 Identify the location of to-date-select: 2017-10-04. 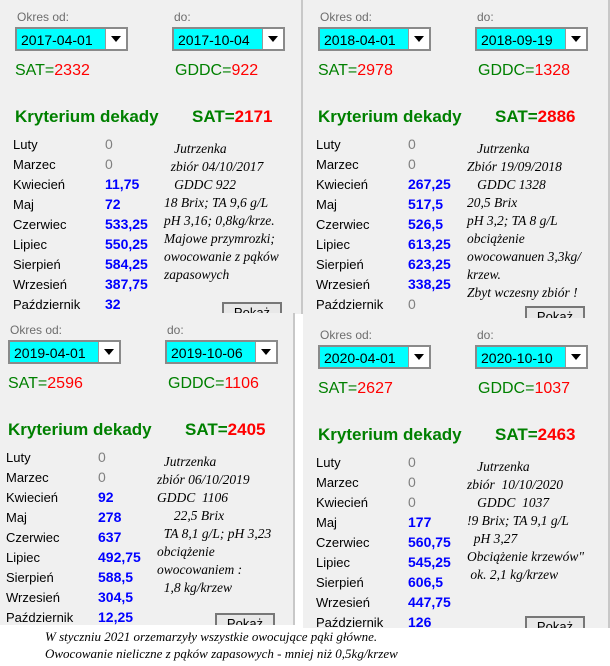
(228, 39).